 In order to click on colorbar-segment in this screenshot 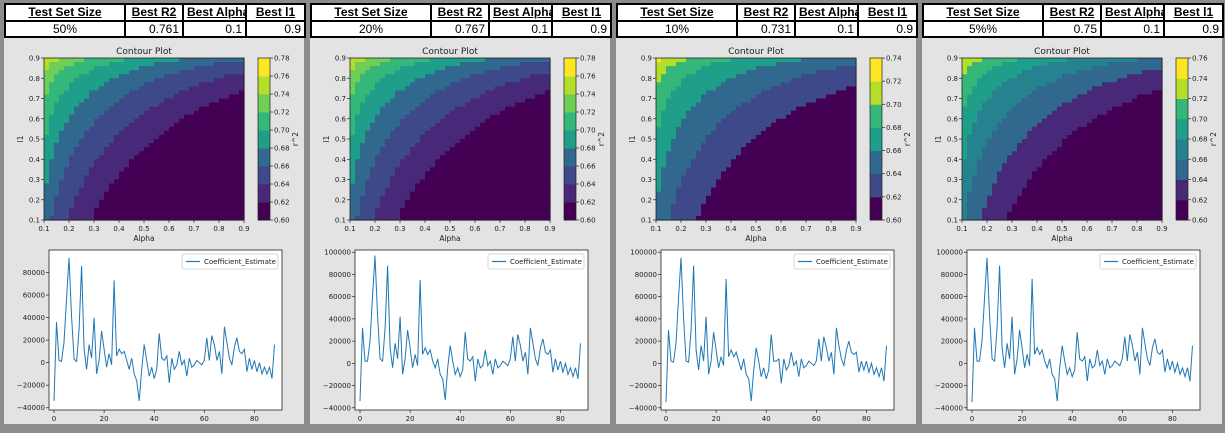, I will do `click(264, 85)`.